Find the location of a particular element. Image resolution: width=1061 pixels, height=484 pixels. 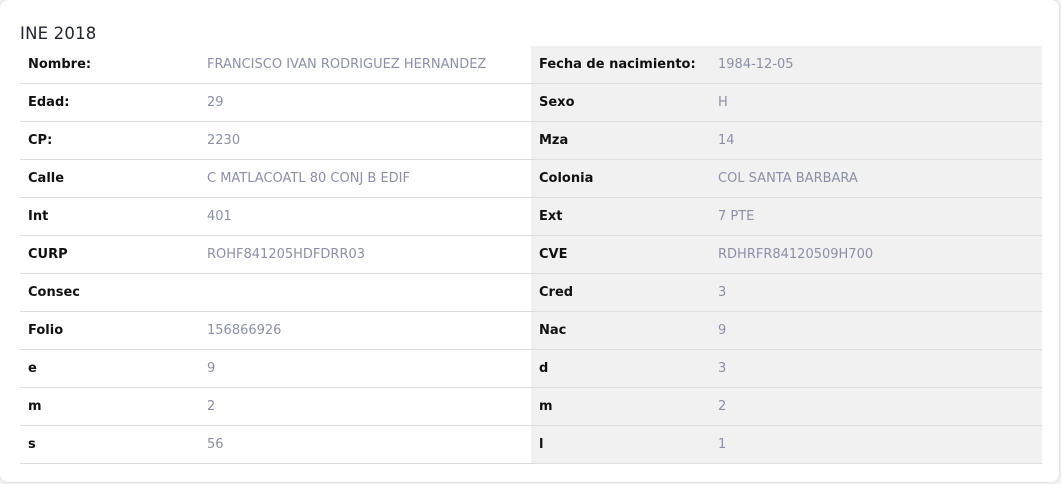

field-label: CP: is located at coordinates (109, 140).